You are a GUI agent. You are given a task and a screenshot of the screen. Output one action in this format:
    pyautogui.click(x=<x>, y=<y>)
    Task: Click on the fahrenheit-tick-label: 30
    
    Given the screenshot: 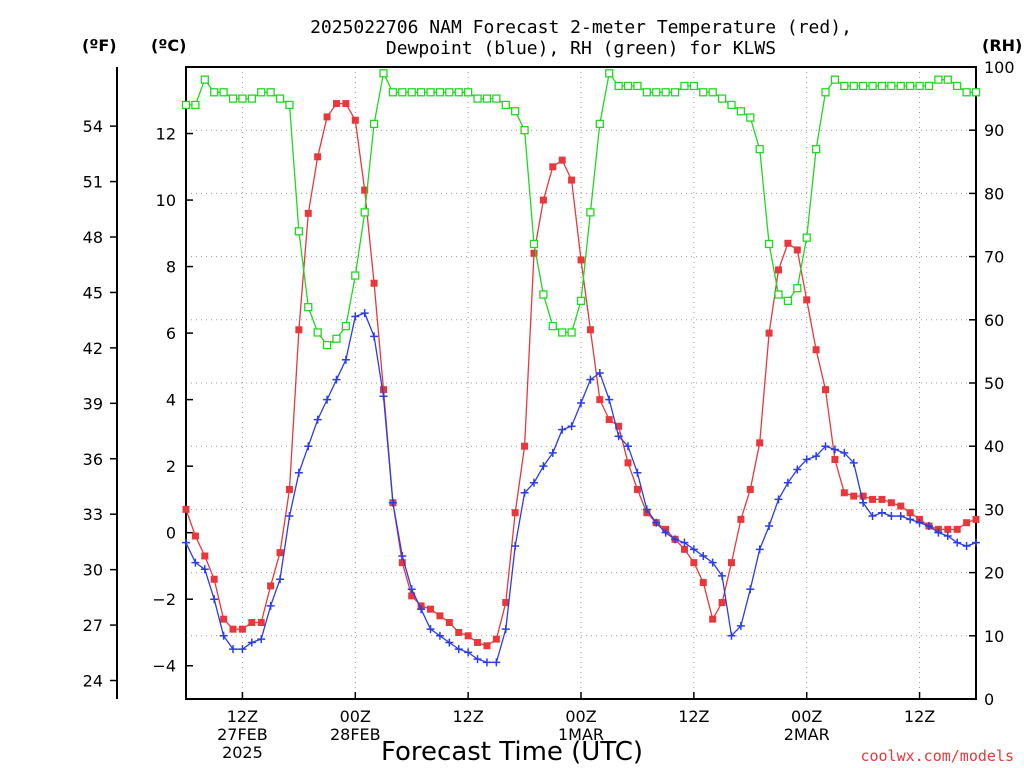 What is the action you would take?
    pyautogui.click(x=93, y=570)
    